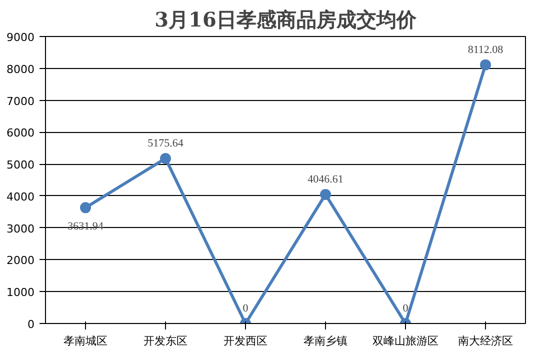  What do you see at coordinates (326, 341) in the screenshot?
I see `x-tick-label: 孝南乡镇` at bounding box center [326, 341].